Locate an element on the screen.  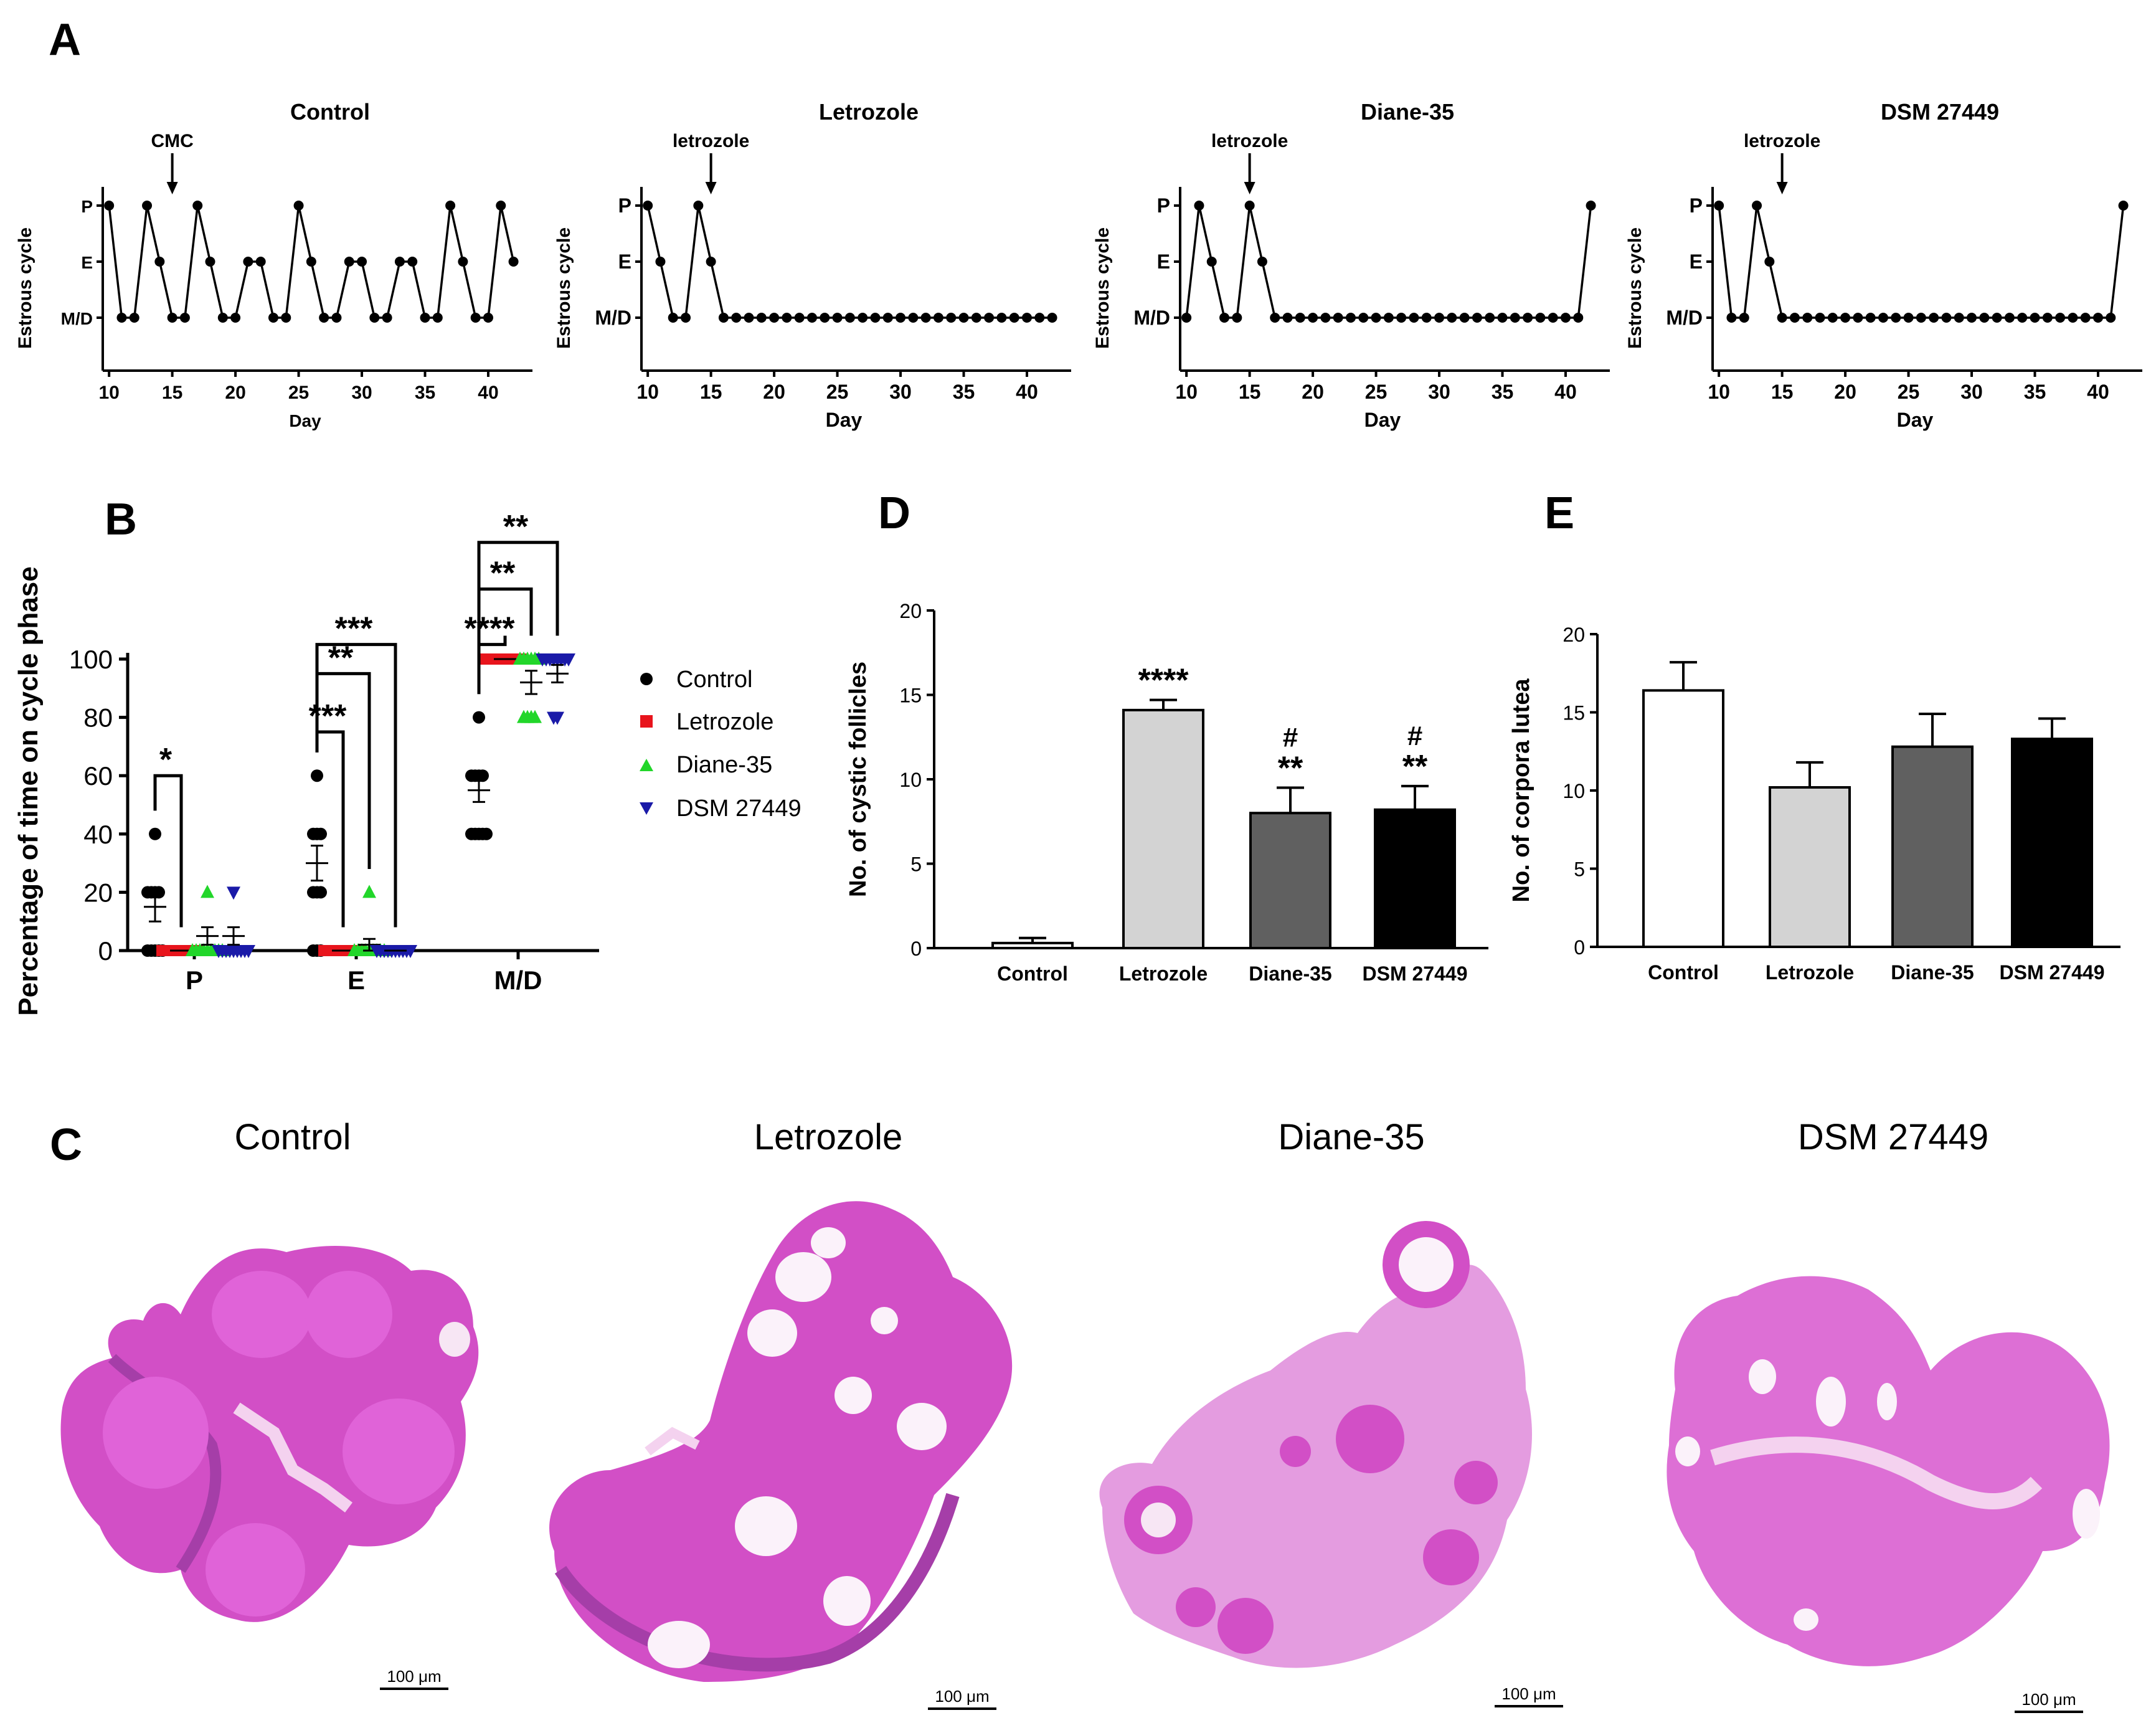
legend-label-diane: Diane-35 is located at coordinates (724, 765).